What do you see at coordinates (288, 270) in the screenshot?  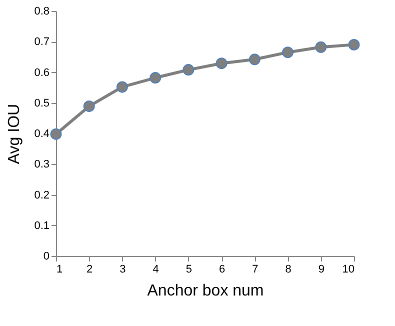 I see `x-tick-label: 8` at bounding box center [288, 270].